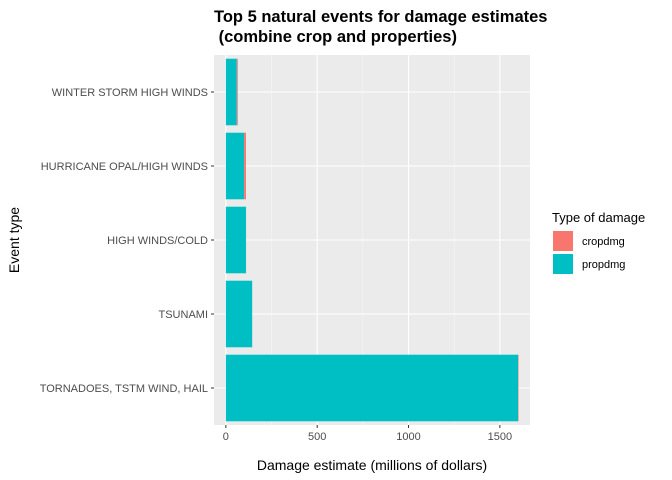 This screenshot has width=672, height=480. I want to click on legend-swatch-propdmg, so click(563, 264).